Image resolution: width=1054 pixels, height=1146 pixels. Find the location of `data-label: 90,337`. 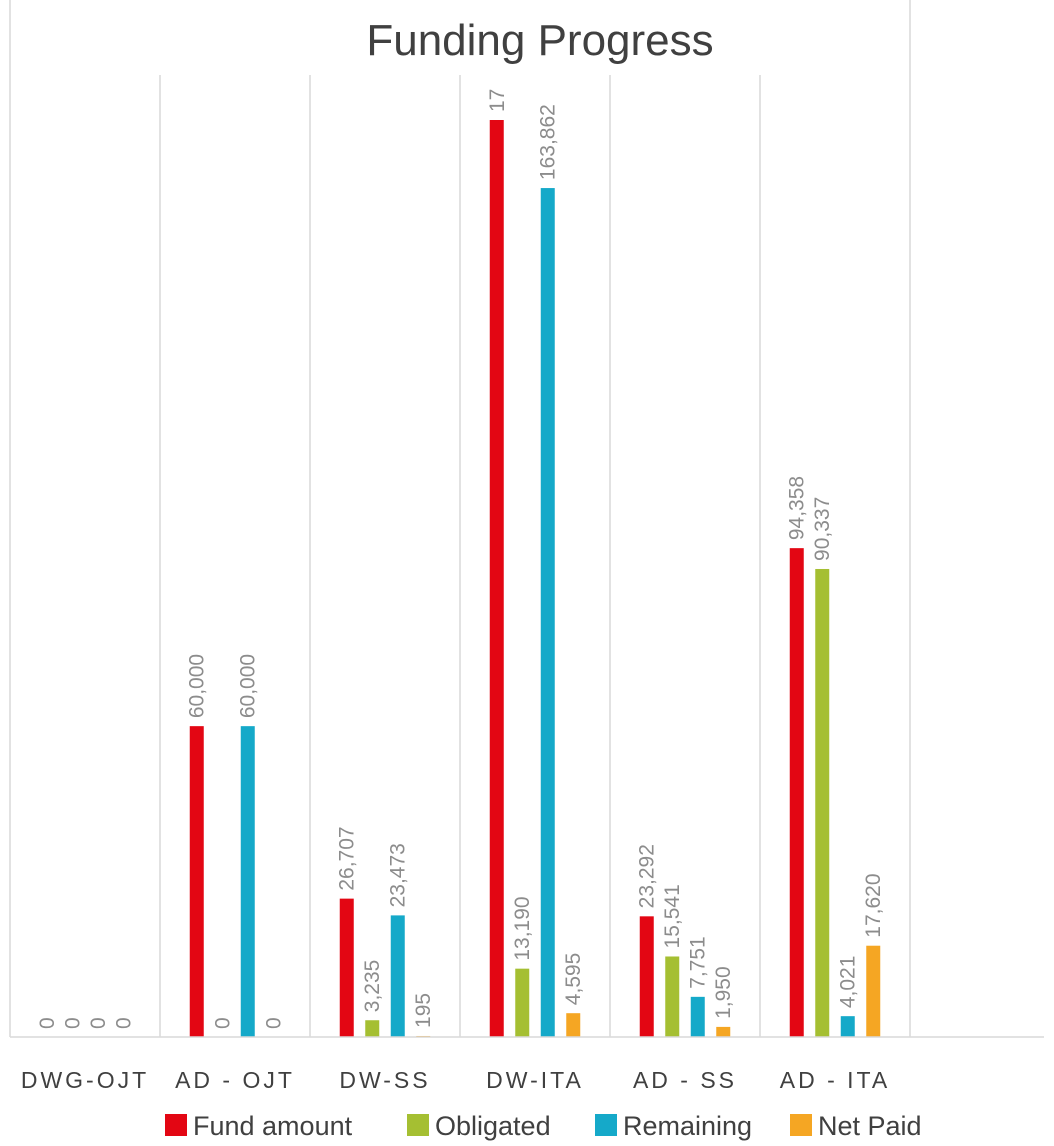

data-label: 90,337 is located at coordinates (822, 529).